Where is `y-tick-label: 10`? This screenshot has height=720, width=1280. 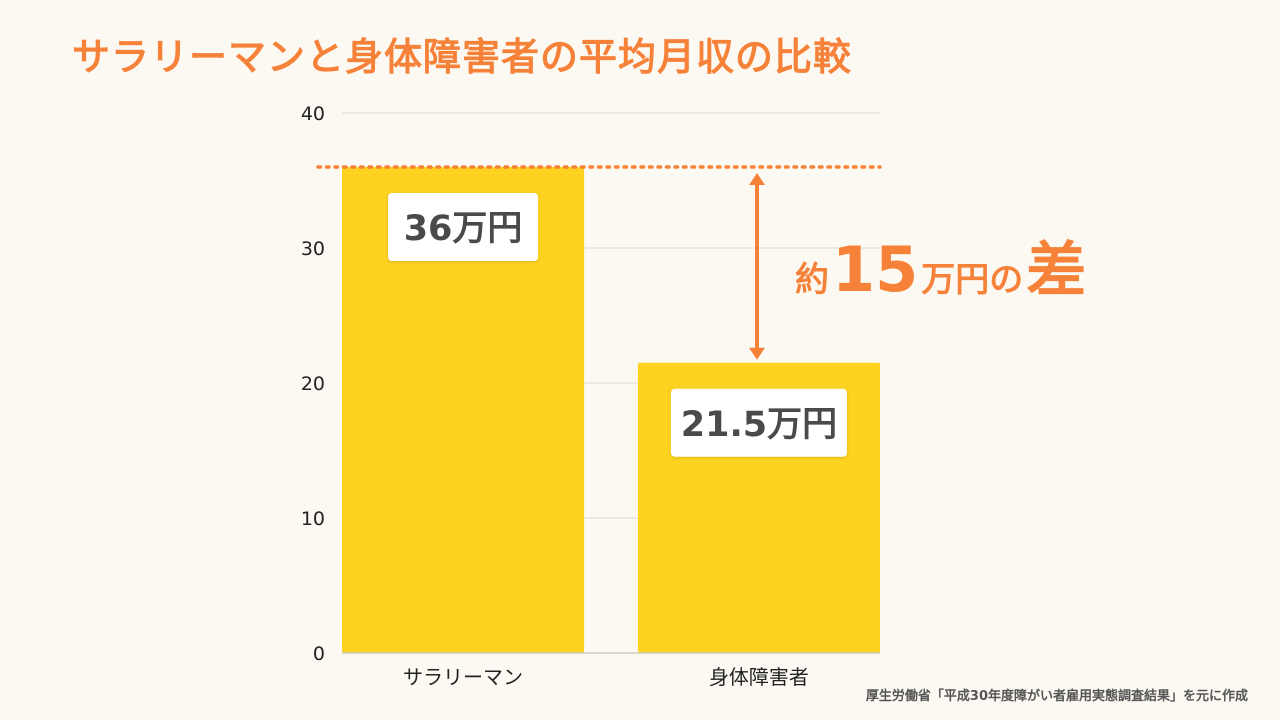 y-tick-label: 10 is located at coordinates (313, 519).